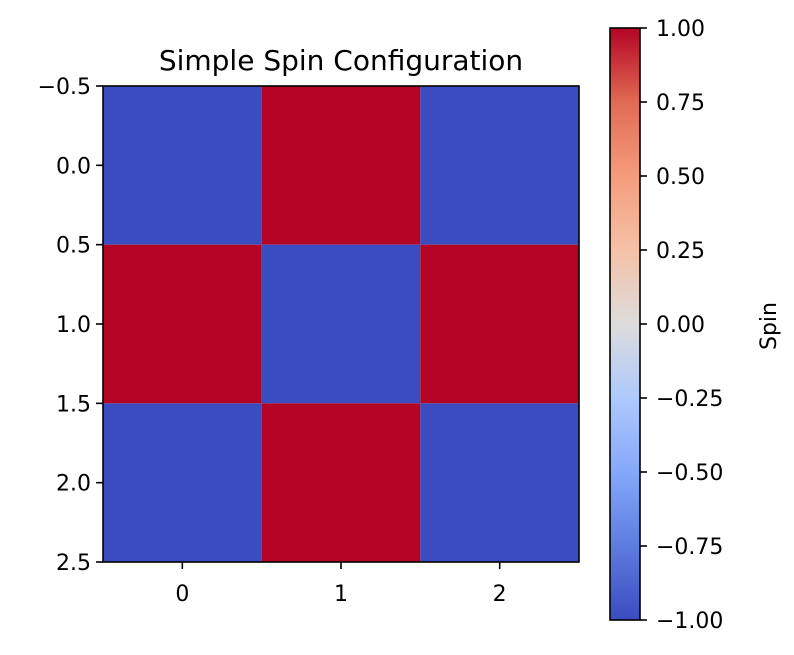  I want to click on y-tick-label: 0.0, so click(73, 166).